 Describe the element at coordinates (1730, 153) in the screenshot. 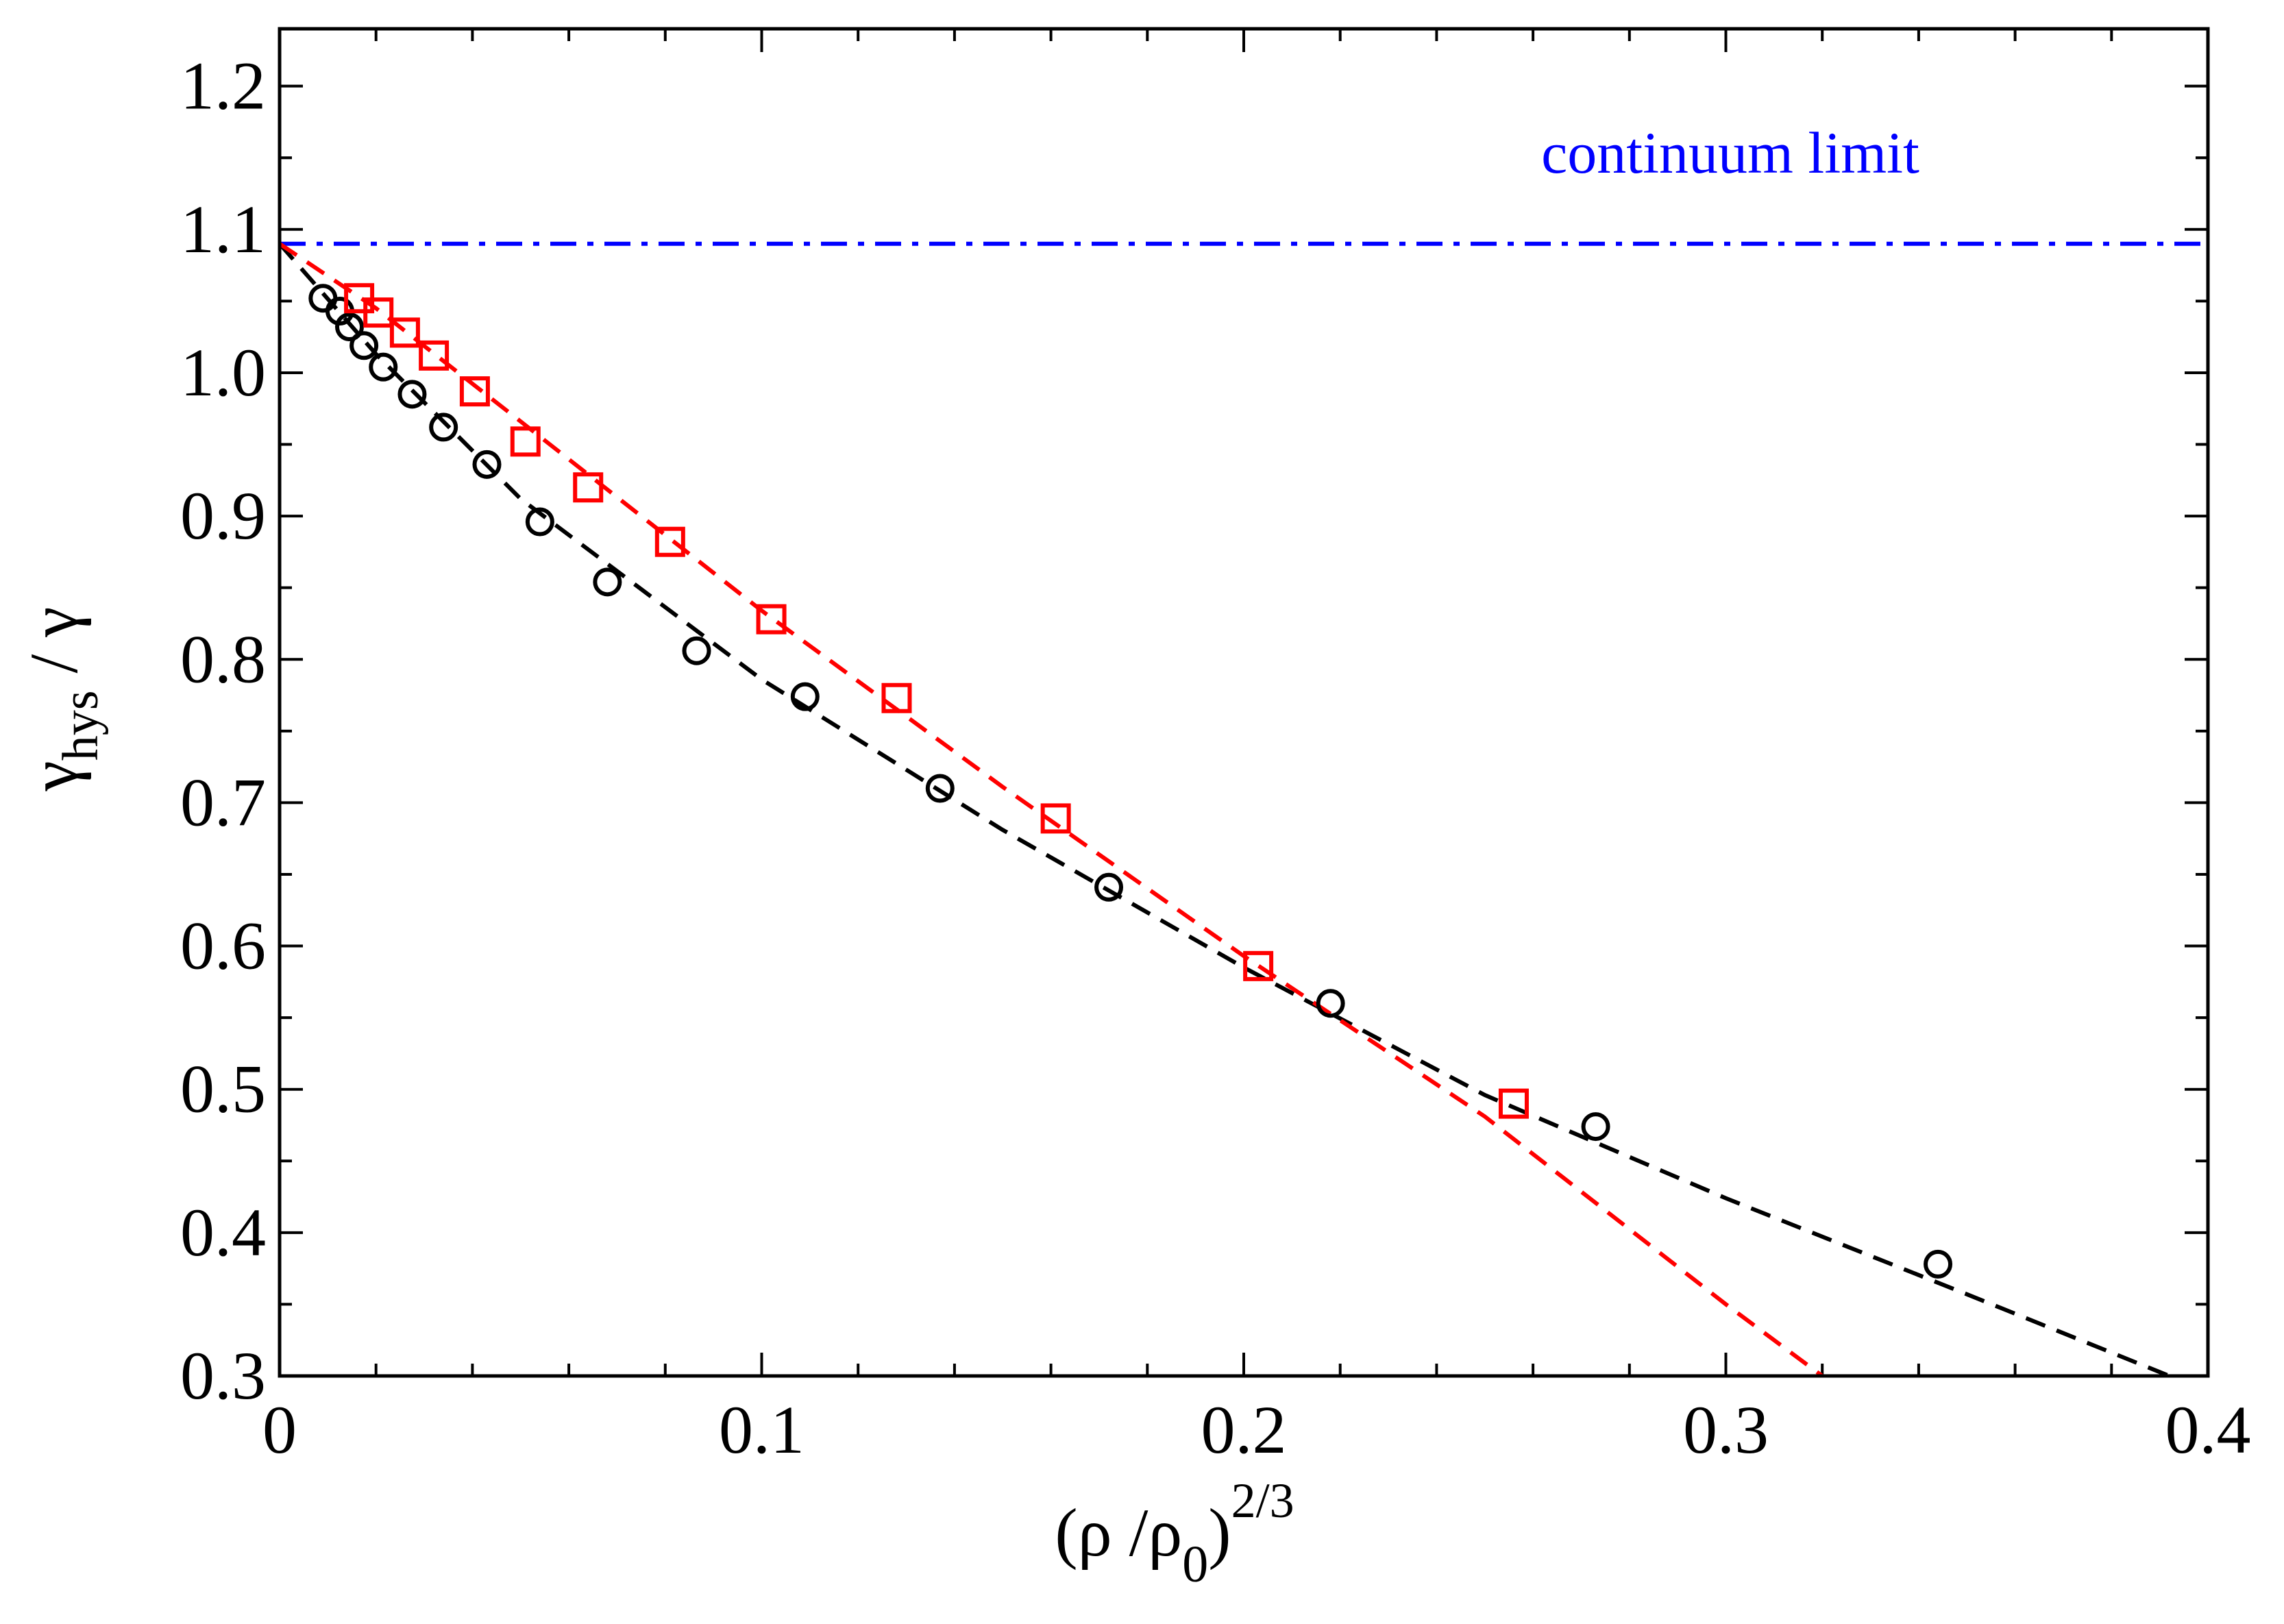

I see `continuum-limit-label: continuum limit` at that location.